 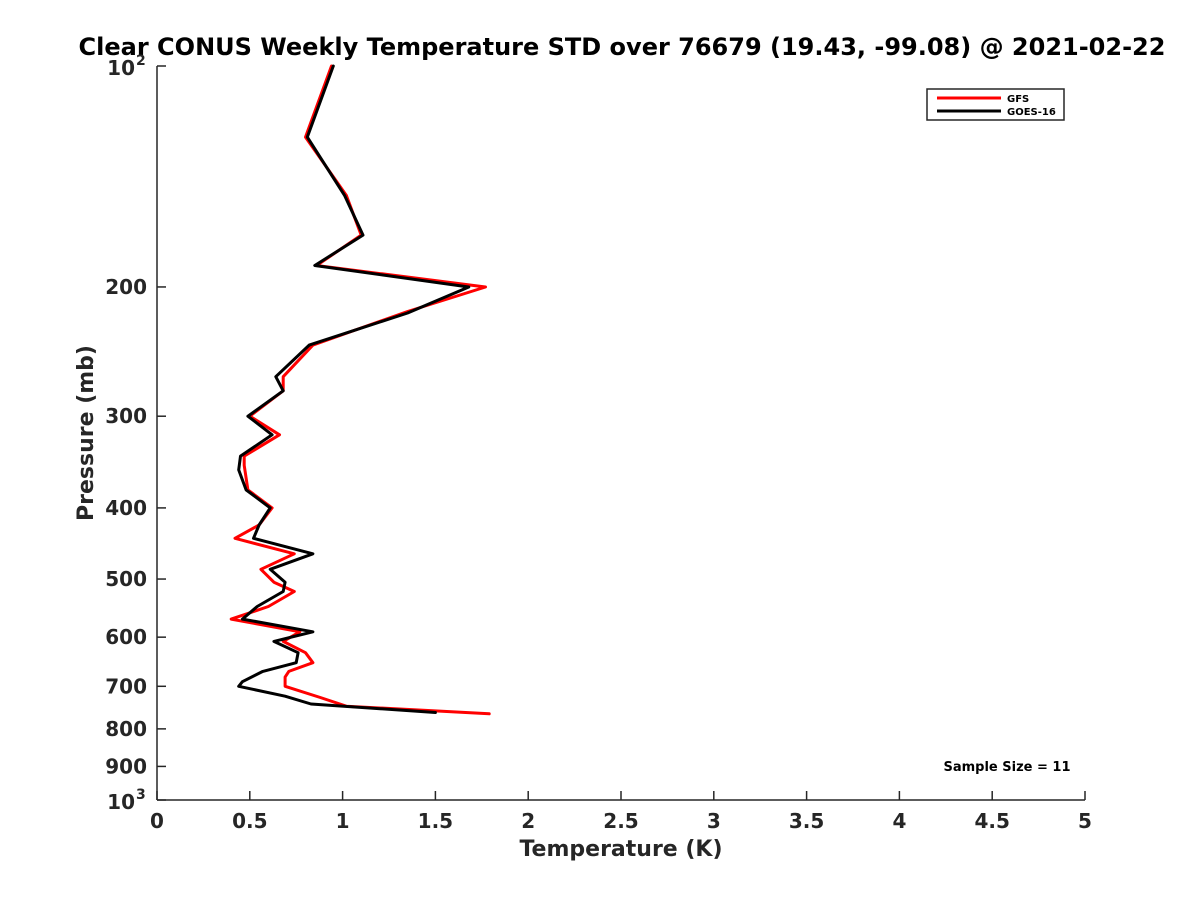 I want to click on x-tick-label: 3, so click(x=714, y=821).